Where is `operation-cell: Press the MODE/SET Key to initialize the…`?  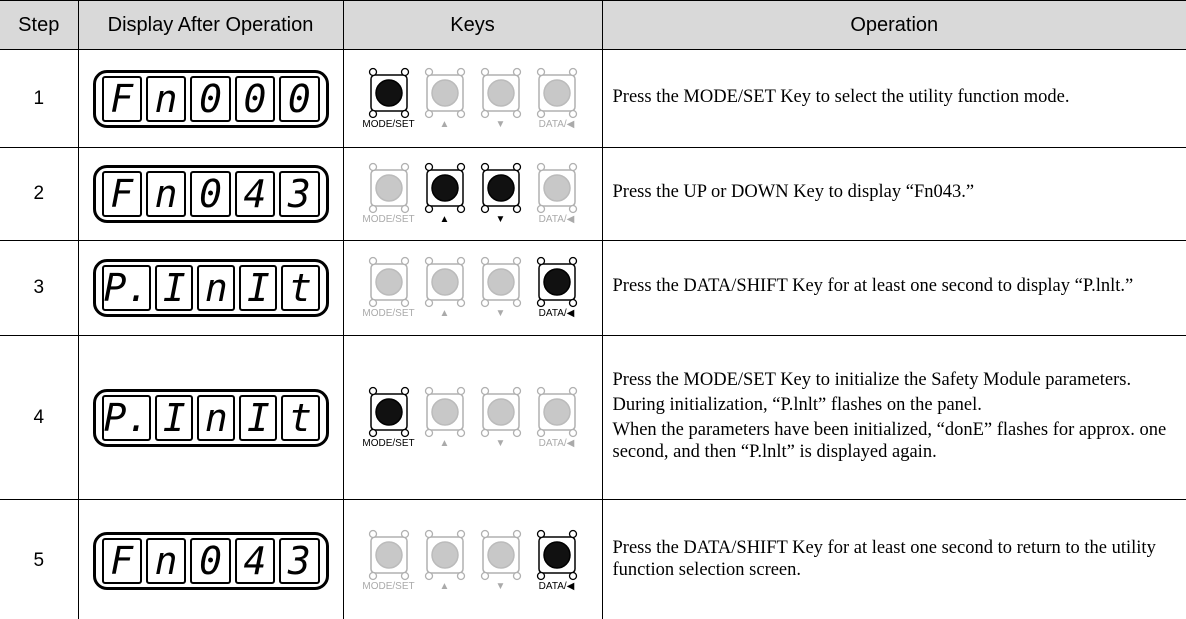 operation-cell: Press the MODE/SET Key to initialize the… is located at coordinates (893, 417).